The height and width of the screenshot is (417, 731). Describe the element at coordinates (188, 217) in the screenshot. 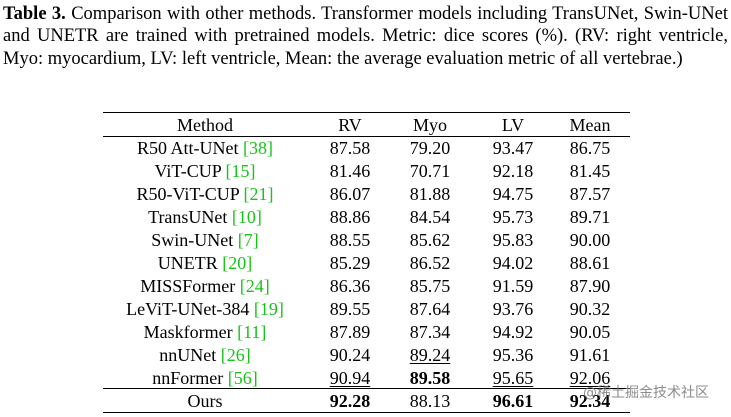

I see `method-name: TransUNet` at that location.